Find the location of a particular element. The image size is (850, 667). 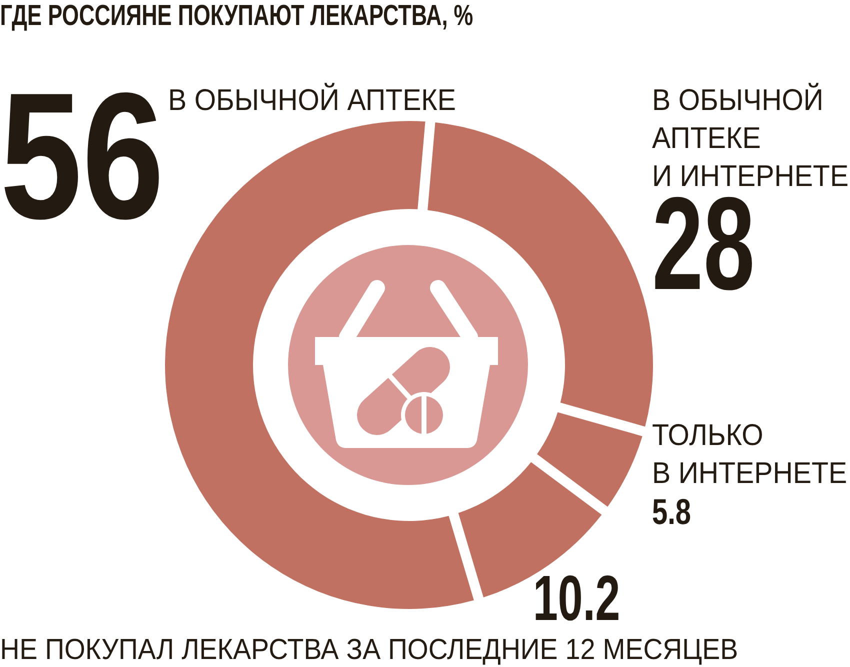

data-label: 56 is located at coordinates (82, 155).